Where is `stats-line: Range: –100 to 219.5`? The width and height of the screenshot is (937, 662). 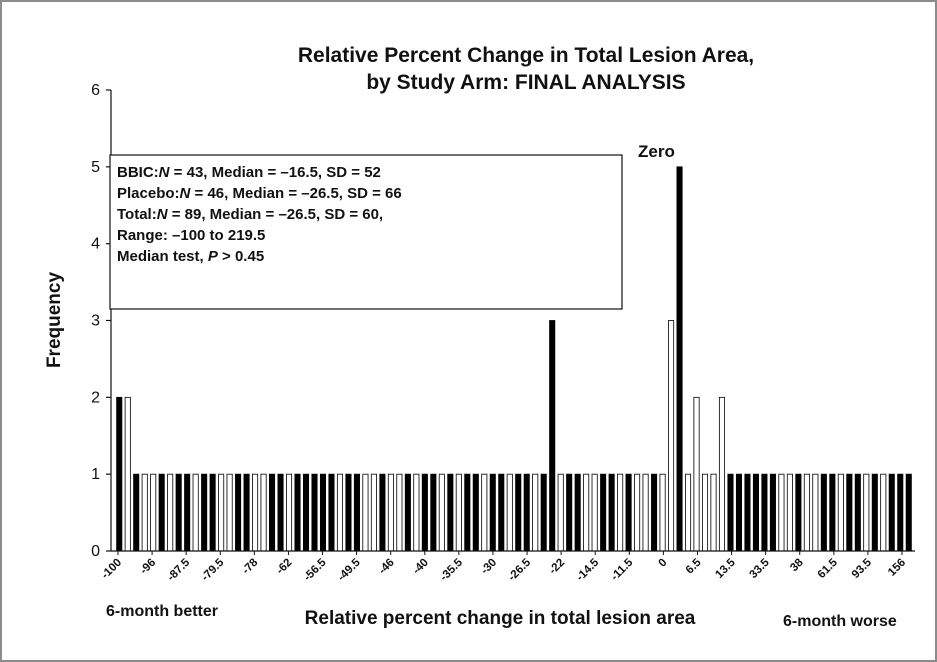
stats-line: Range: –100 to 219.5 is located at coordinates (191, 235).